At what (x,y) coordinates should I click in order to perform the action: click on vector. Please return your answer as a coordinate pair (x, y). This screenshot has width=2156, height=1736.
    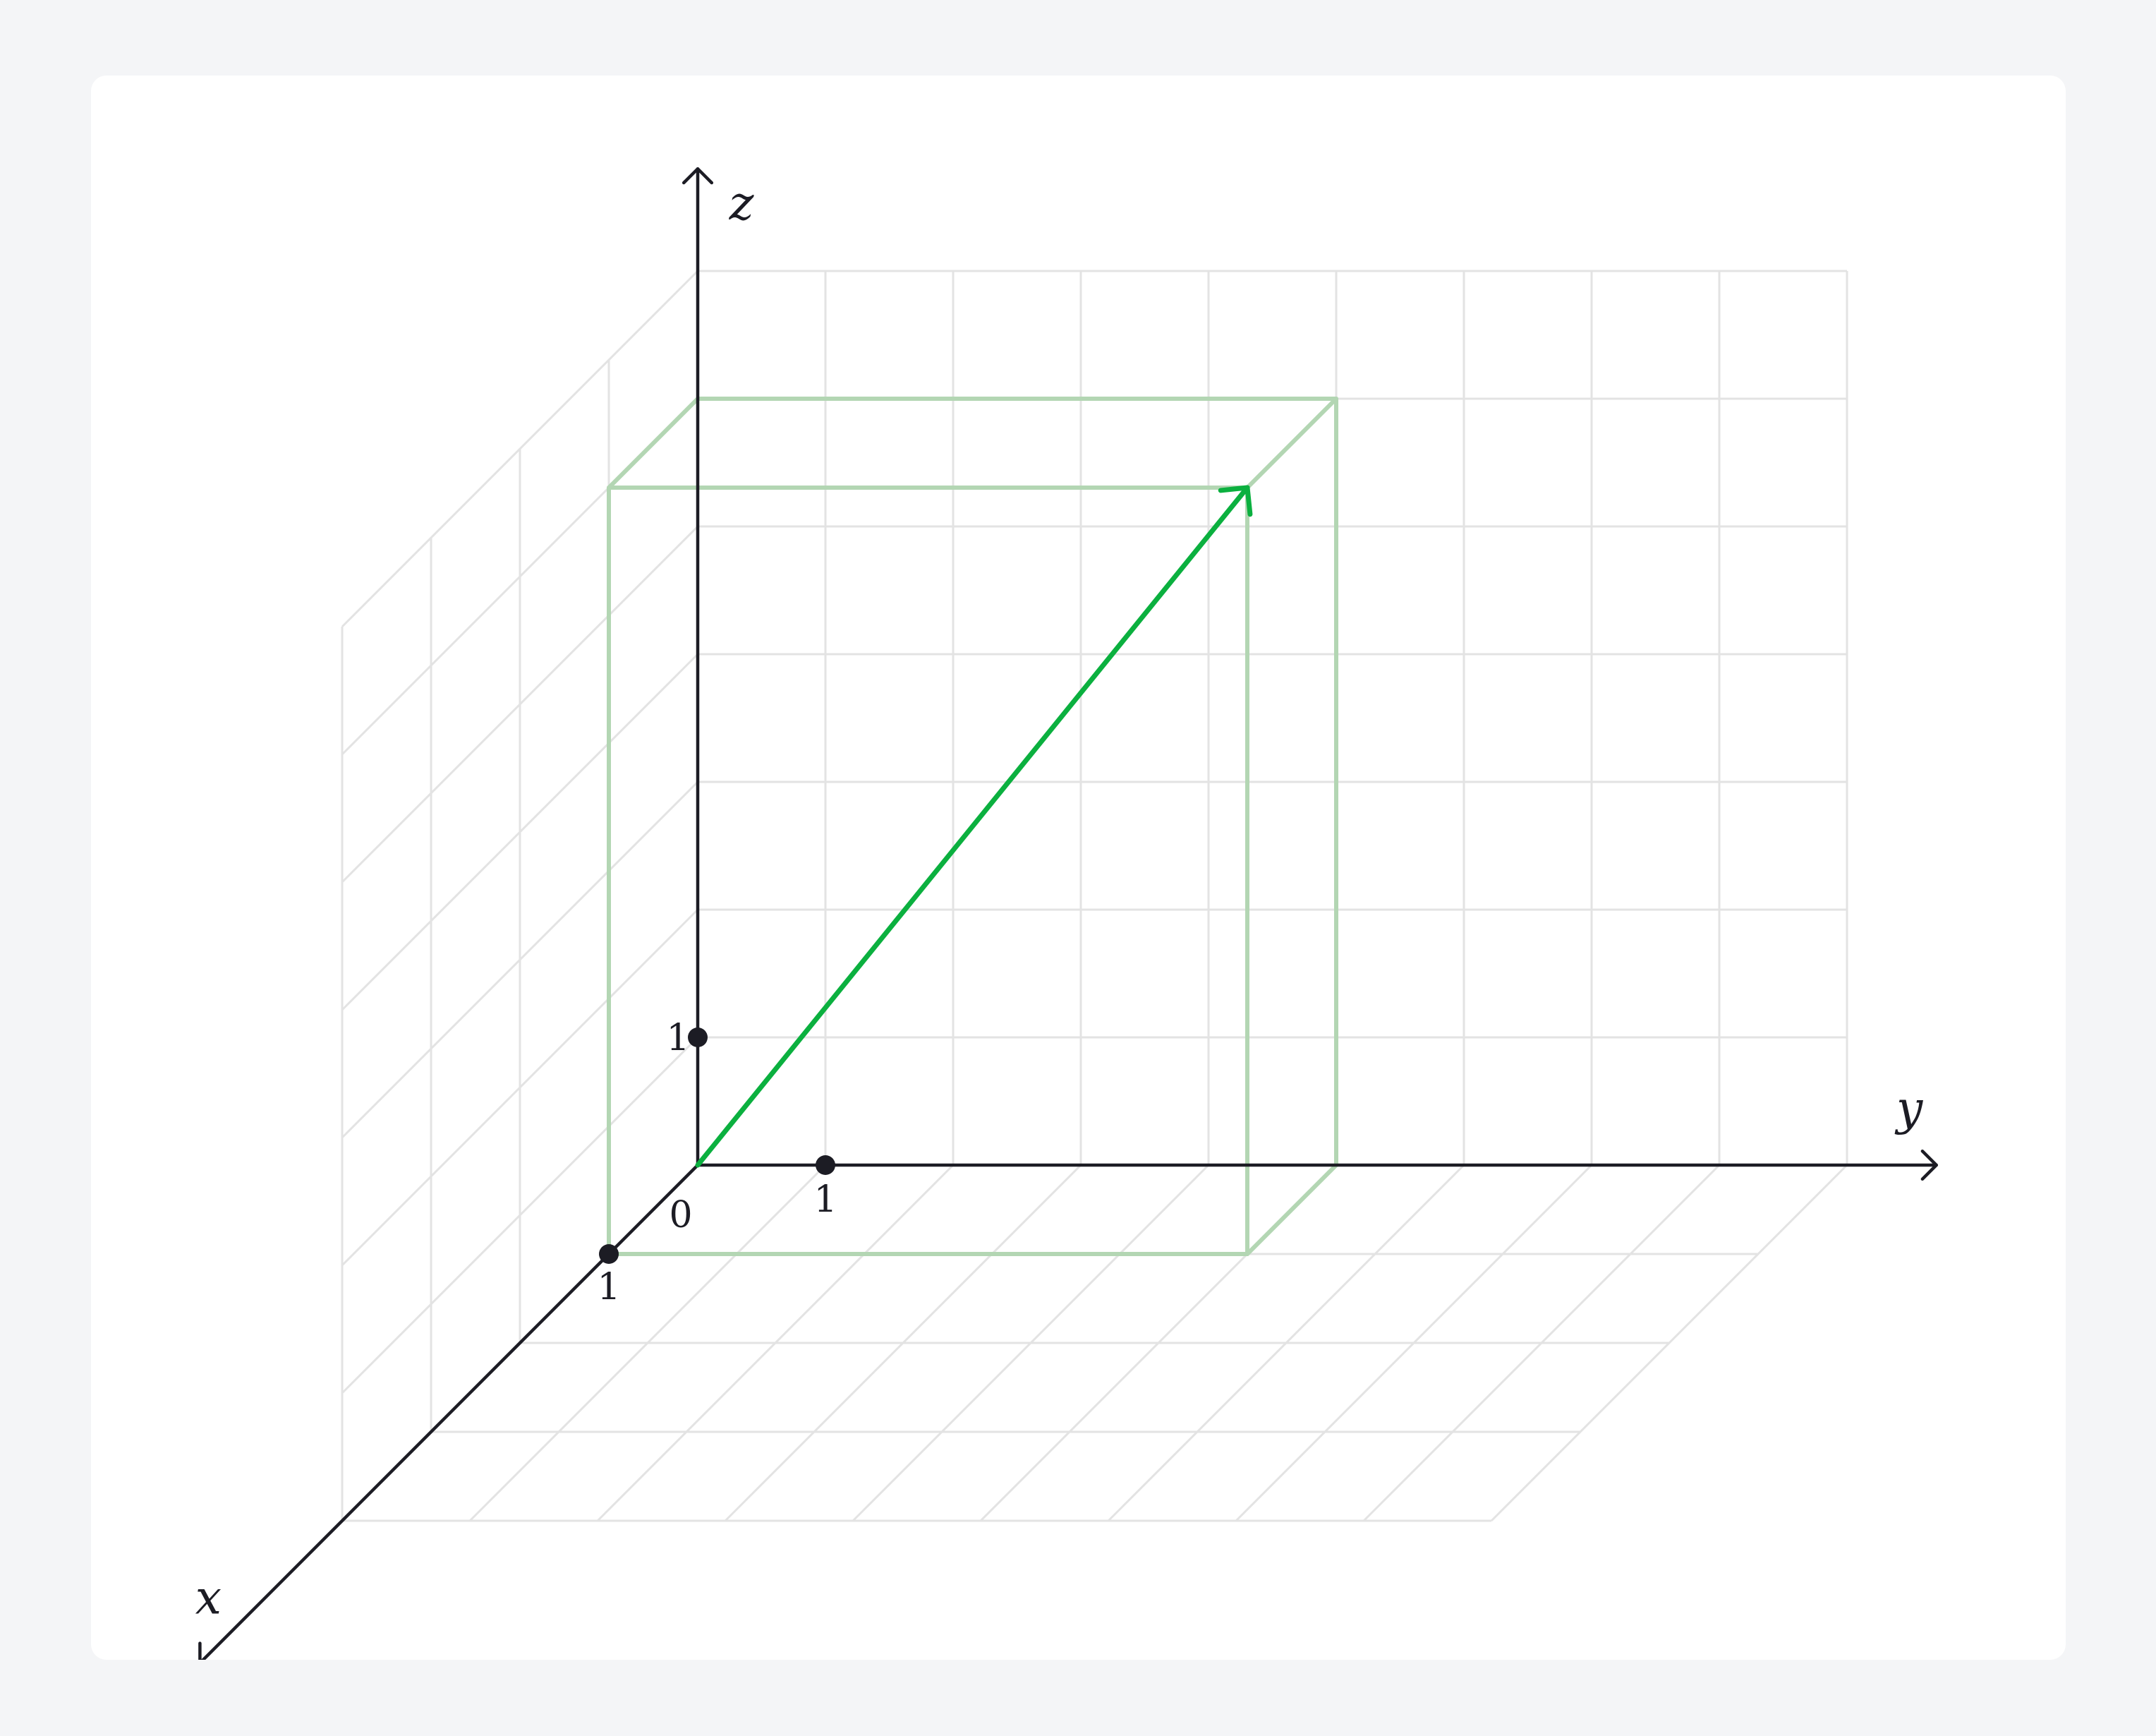
    Looking at the image, I should click on (974, 826).